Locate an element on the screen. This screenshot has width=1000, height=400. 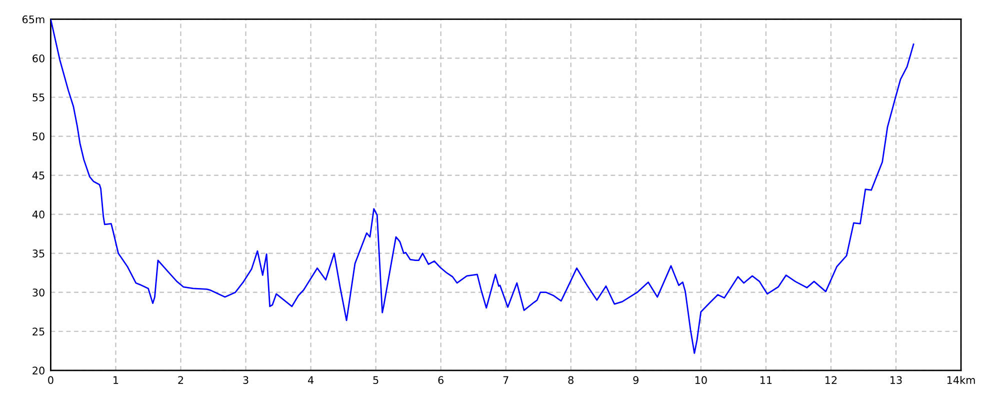
y-tick-label: 65m is located at coordinates (33, 19).